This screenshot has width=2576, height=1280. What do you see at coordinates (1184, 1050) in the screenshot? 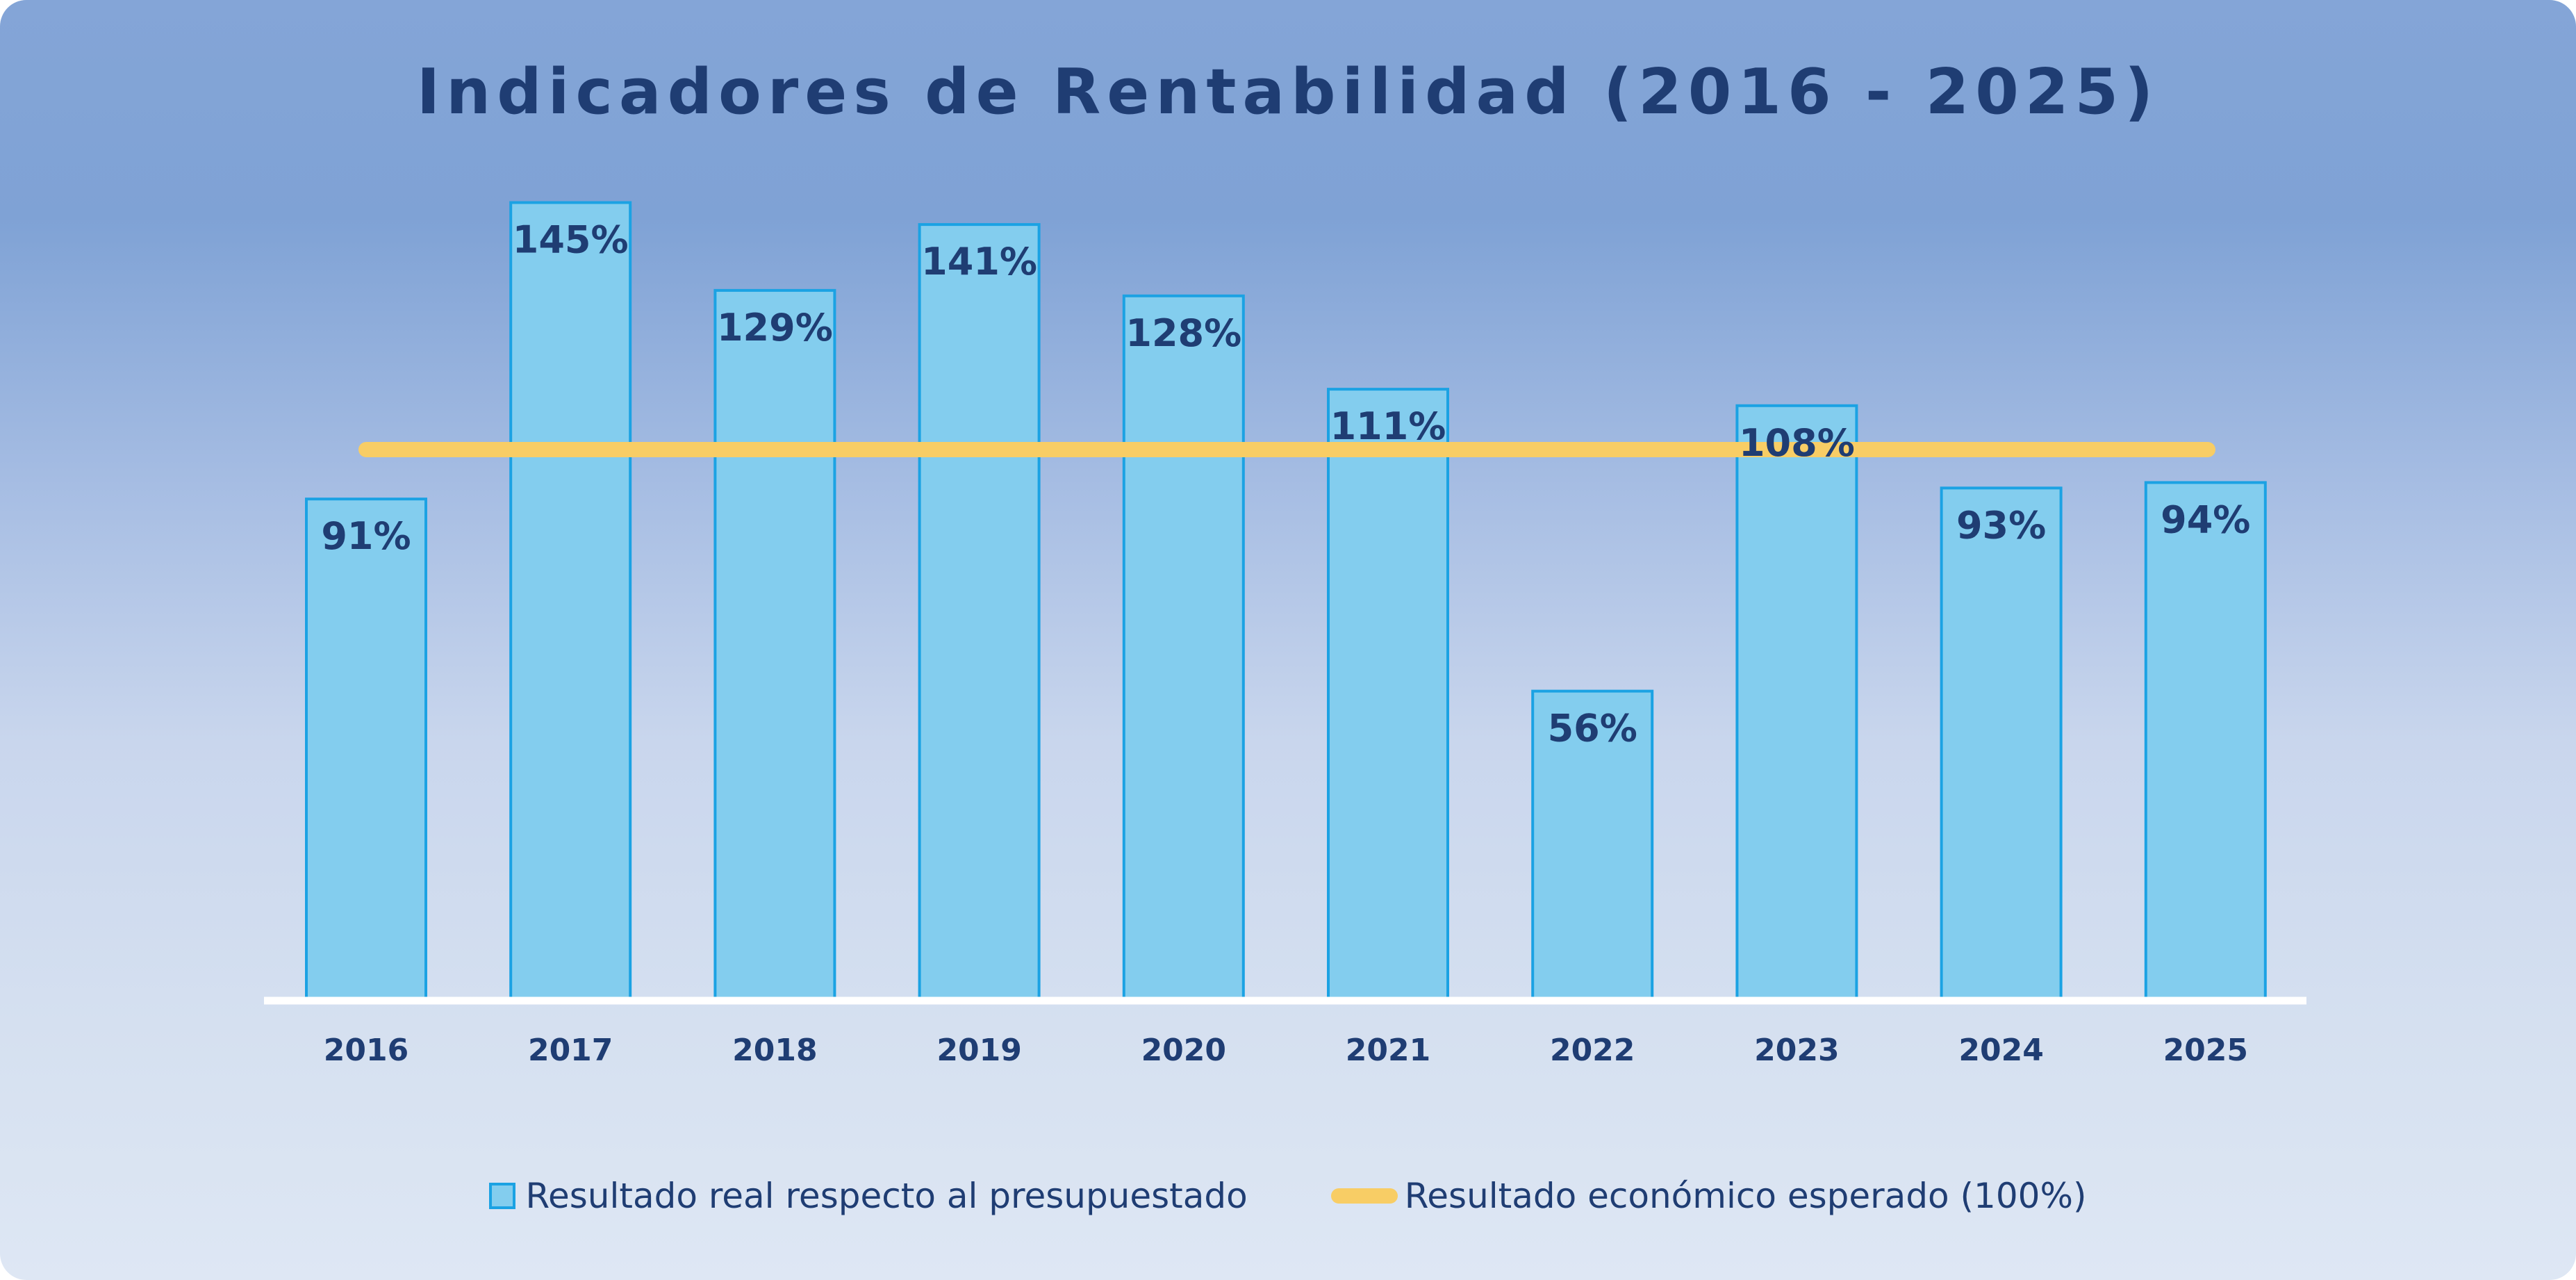
I see `x-tick-label-2020: 2020` at bounding box center [1184, 1050].